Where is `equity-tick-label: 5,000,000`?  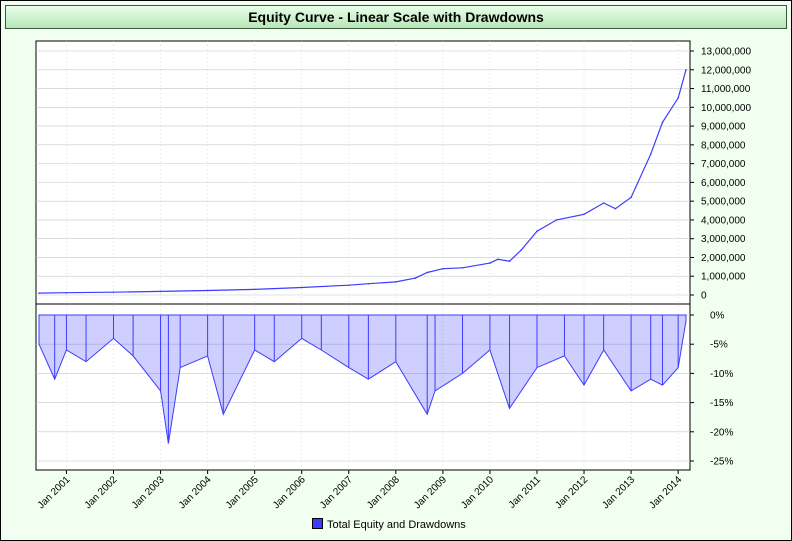 equity-tick-label: 5,000,000 is located at coordinates (723, 202).